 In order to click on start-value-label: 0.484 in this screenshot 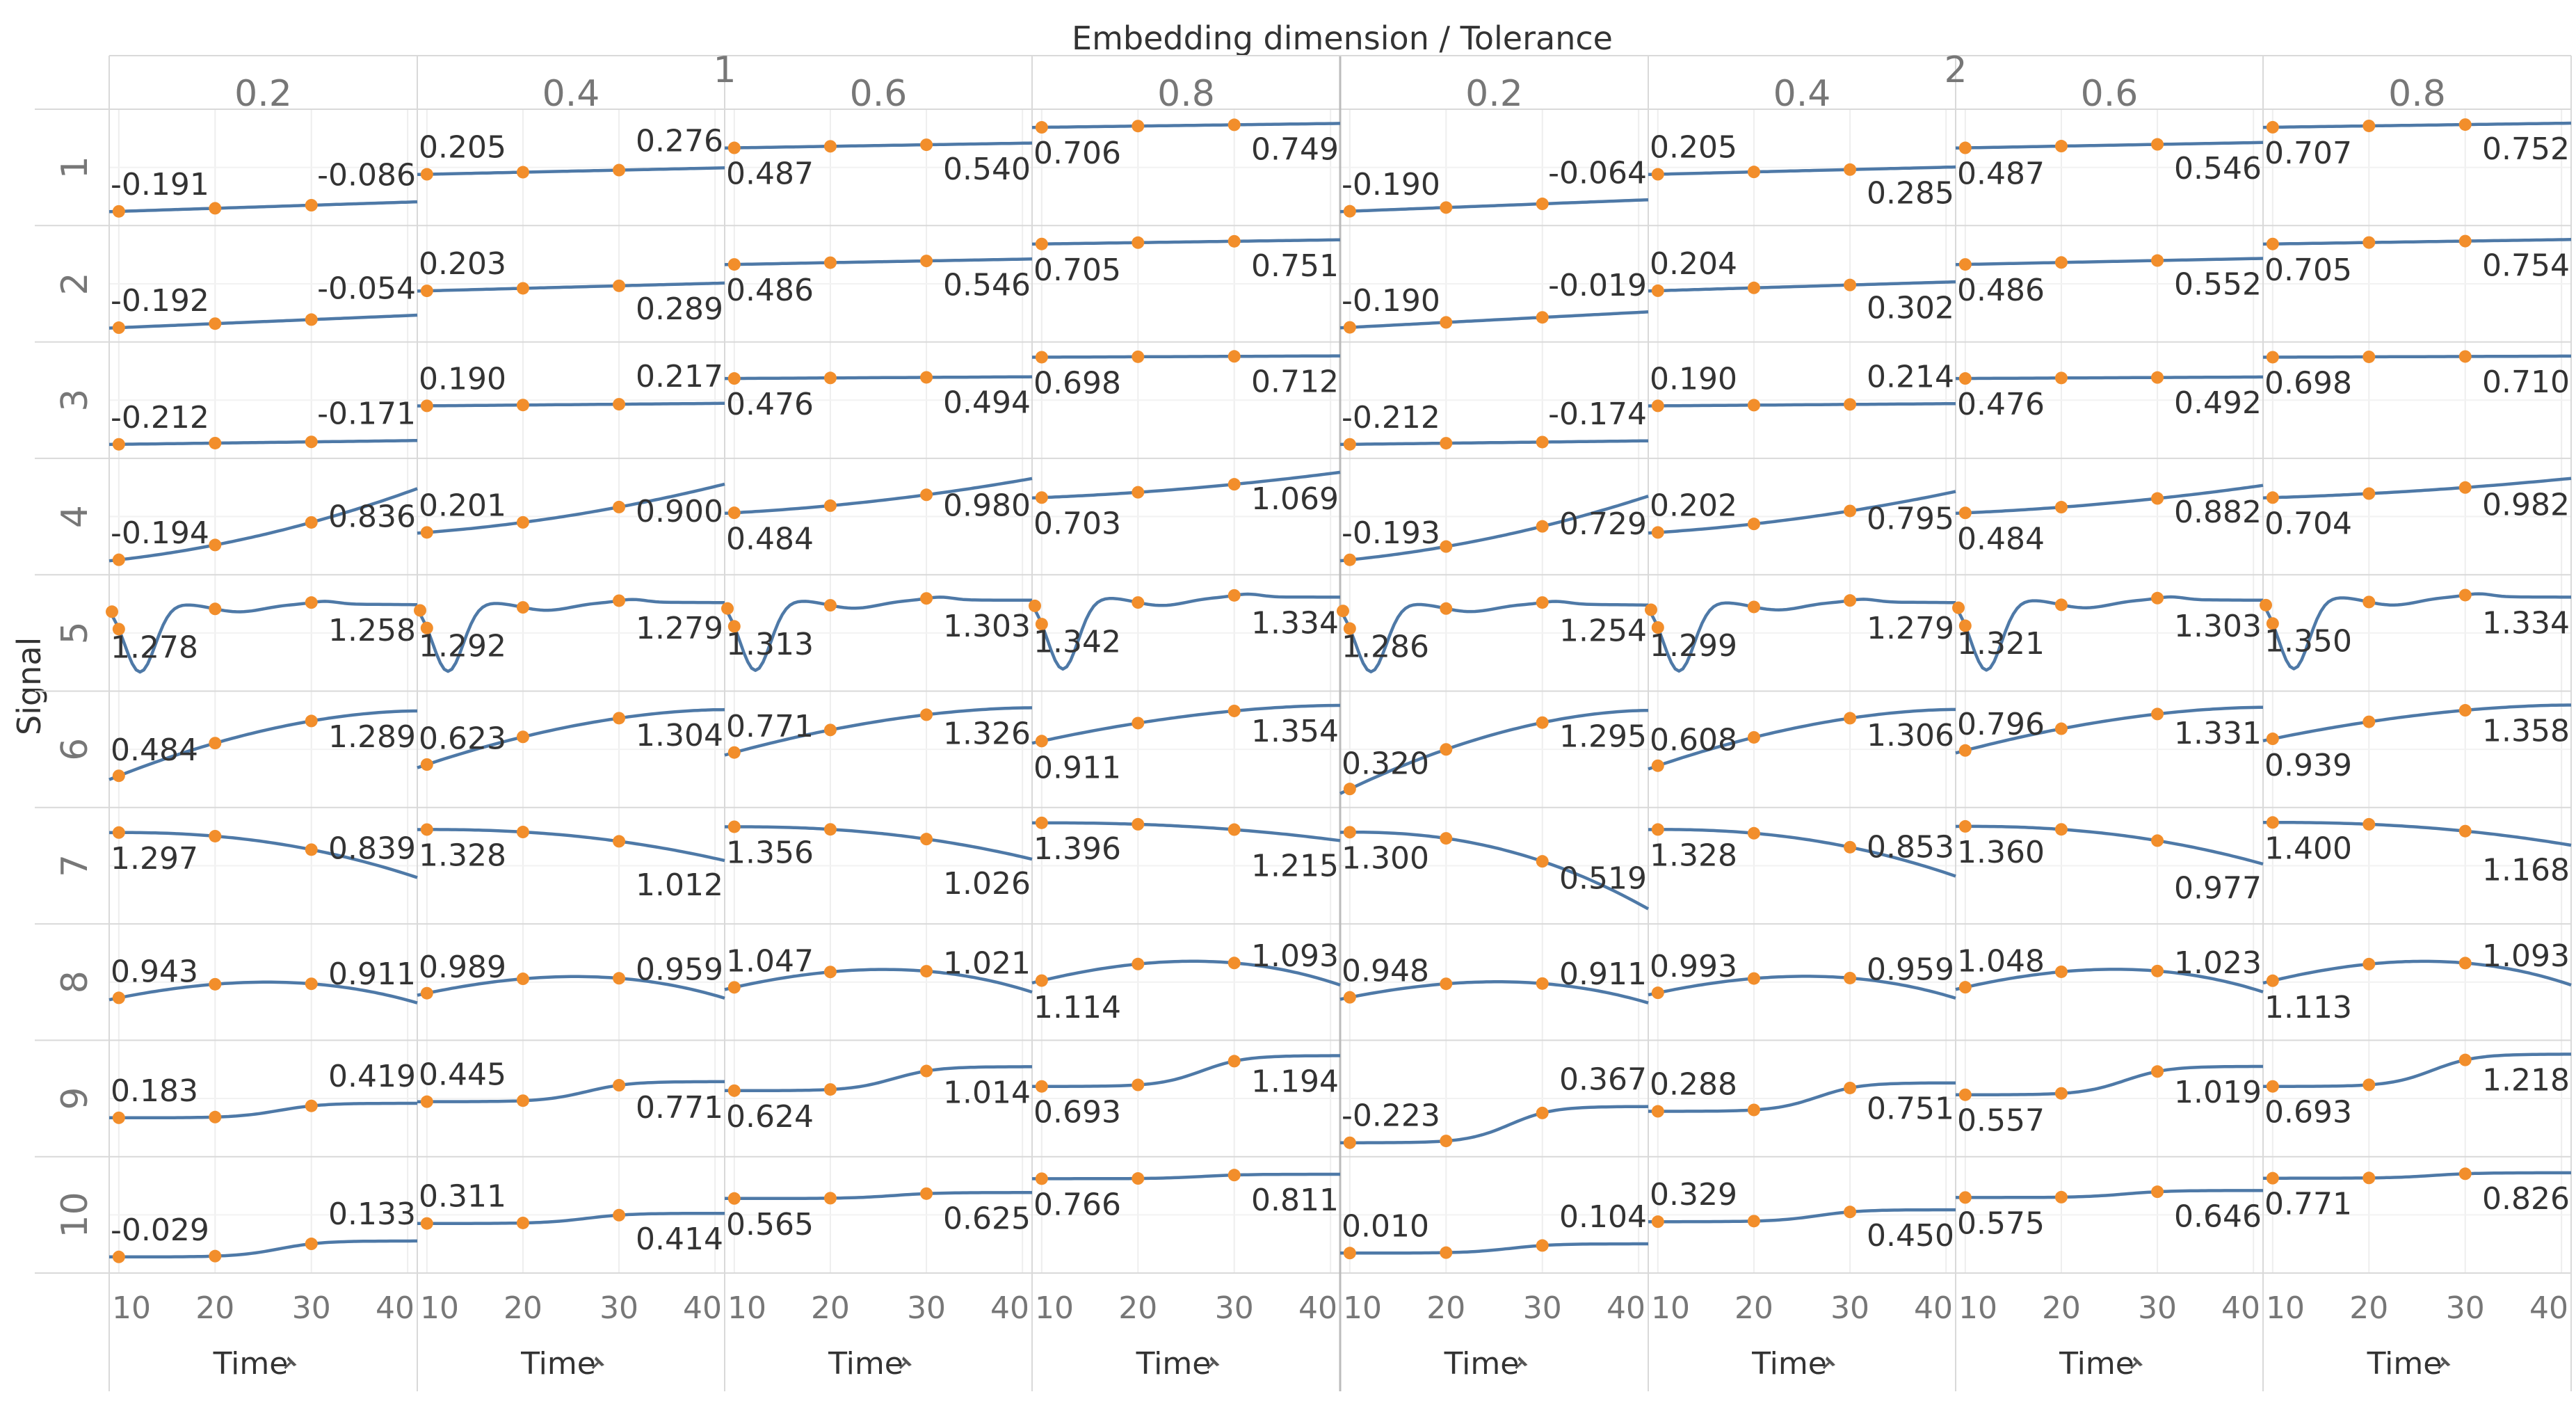, I will do `click(770, 539)`.